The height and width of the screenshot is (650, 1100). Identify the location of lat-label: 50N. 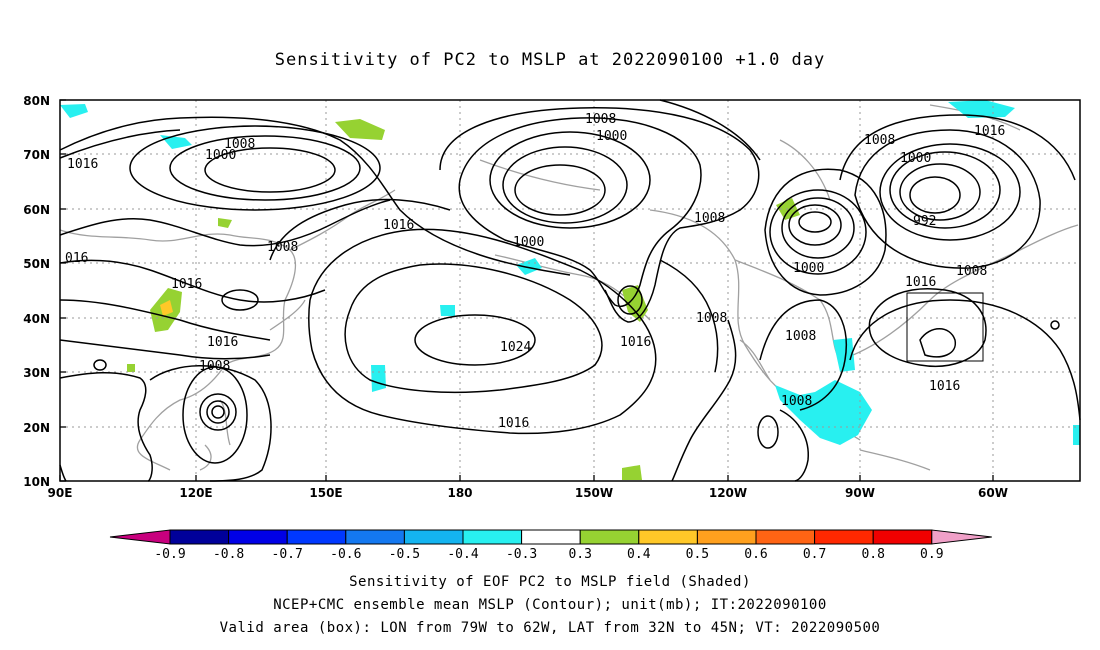
(36, 264).